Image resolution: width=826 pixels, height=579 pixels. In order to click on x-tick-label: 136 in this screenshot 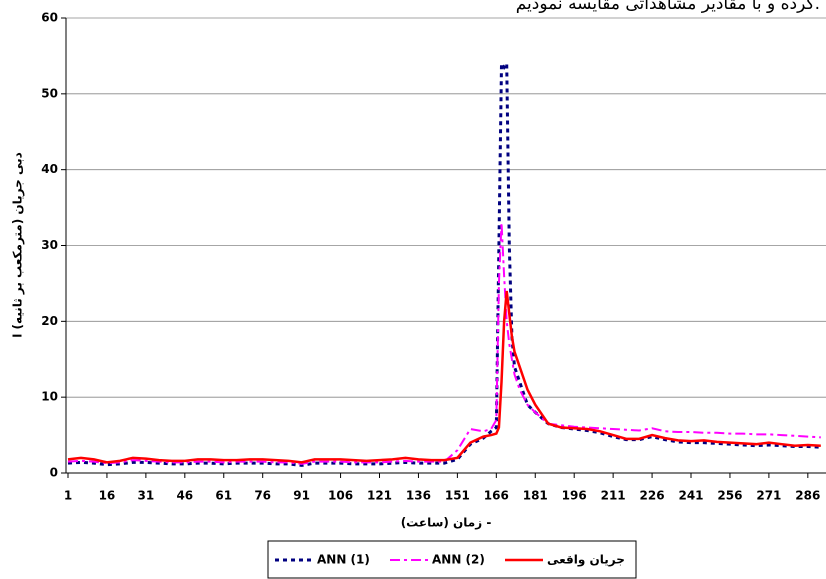, I will do `click(418, 496)`.